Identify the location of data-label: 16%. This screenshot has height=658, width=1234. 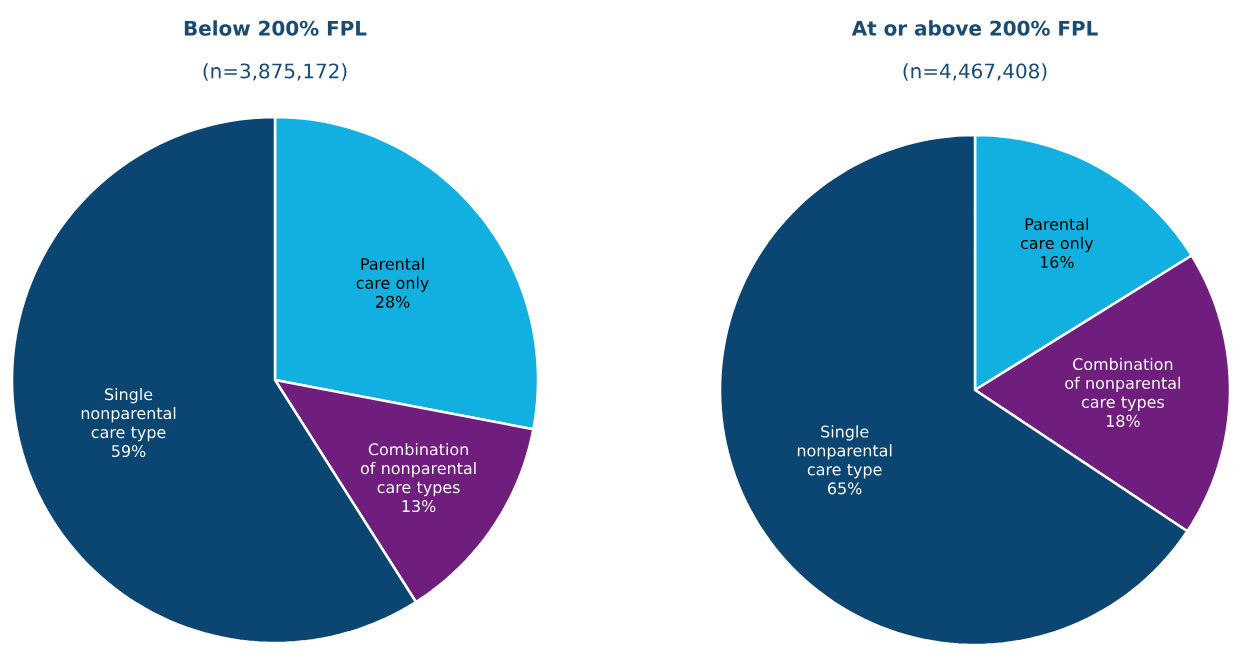
(1057, 262).